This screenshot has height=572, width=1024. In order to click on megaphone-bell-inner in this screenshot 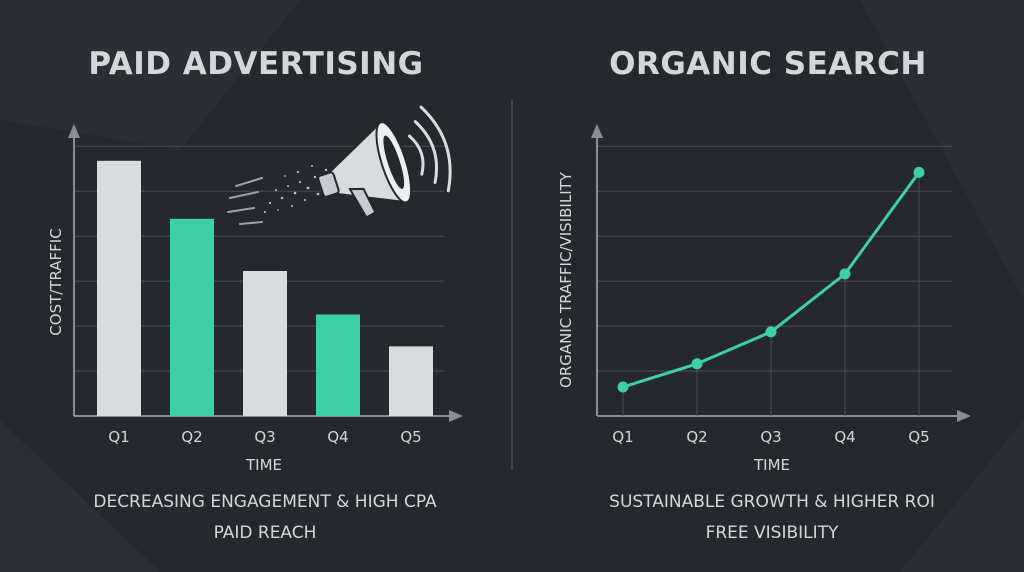, I will do `click(394, 162)`.